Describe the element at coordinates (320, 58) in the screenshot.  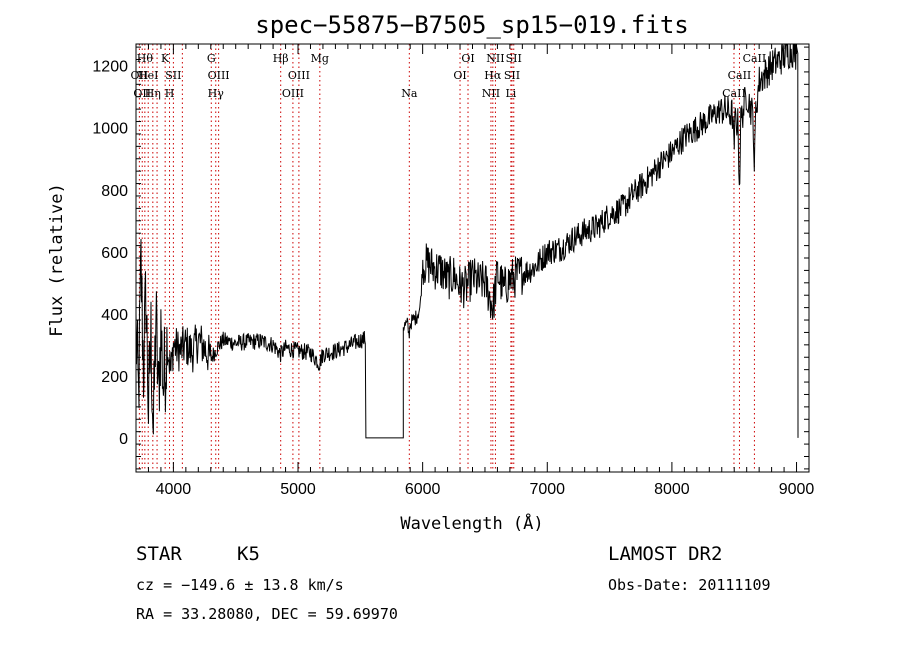
I see `line-label: Mg` at that location.